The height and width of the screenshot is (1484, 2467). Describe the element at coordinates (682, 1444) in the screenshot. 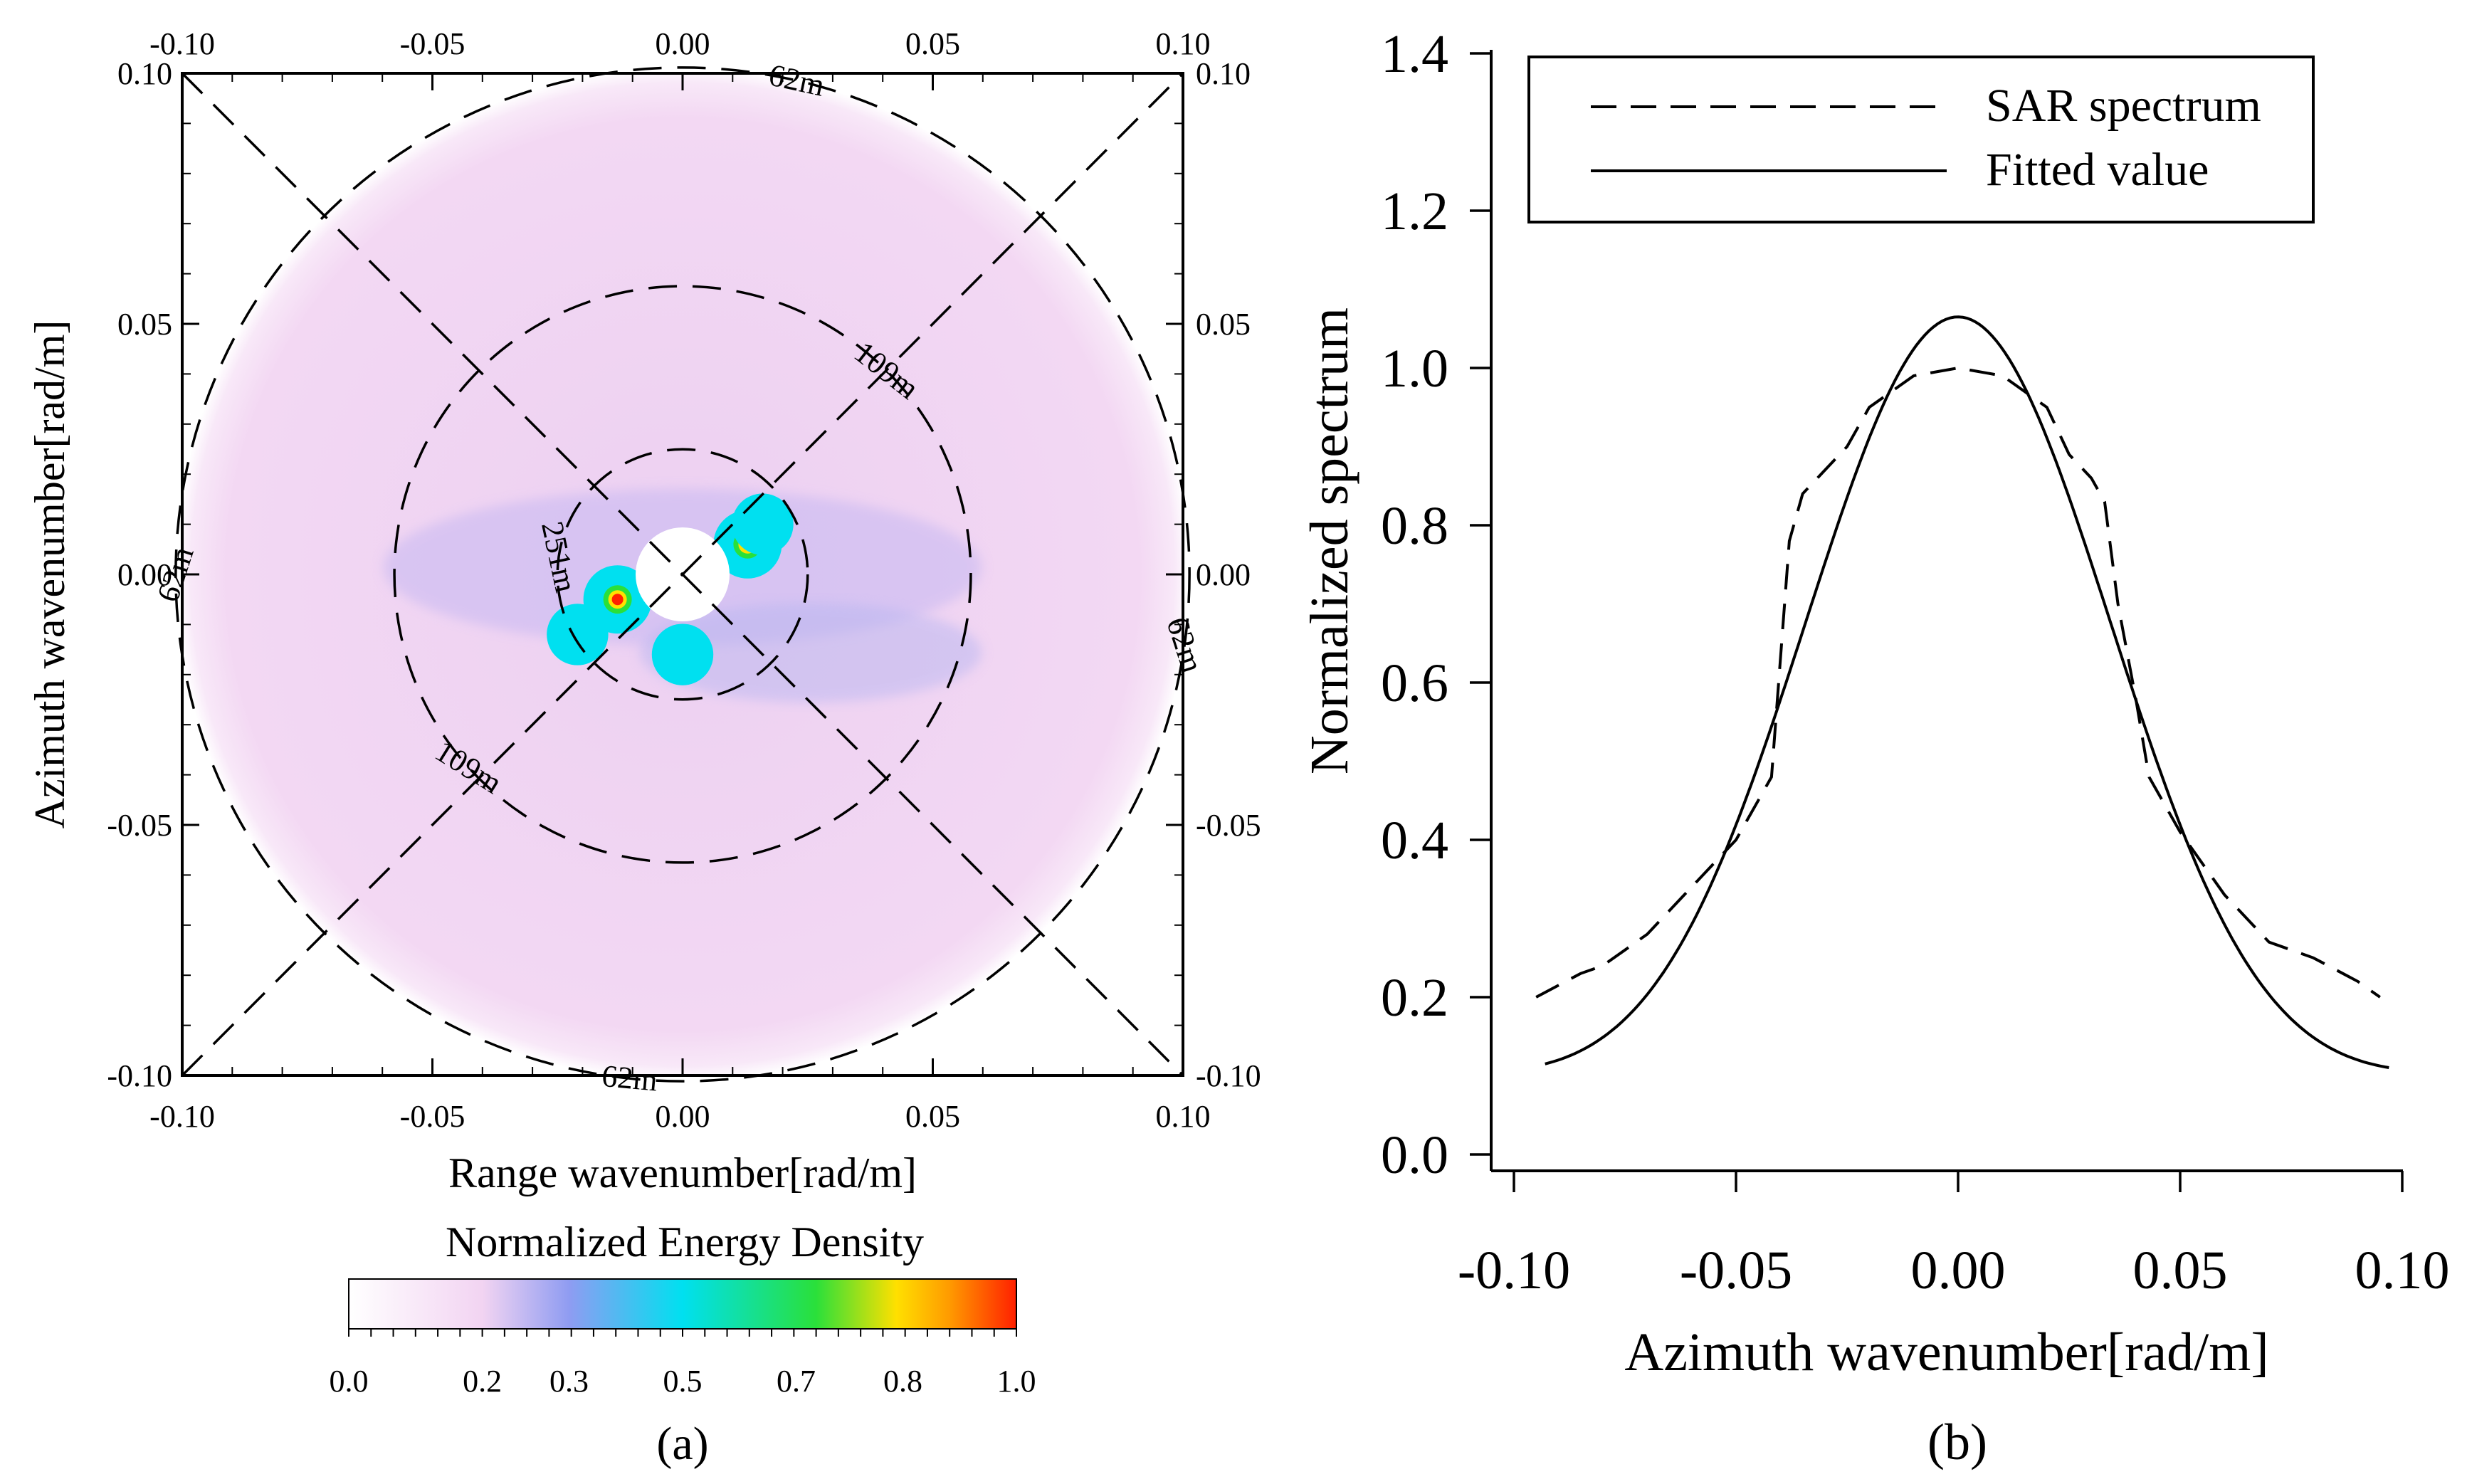

I see `panel-a-label: (a)` at that location.